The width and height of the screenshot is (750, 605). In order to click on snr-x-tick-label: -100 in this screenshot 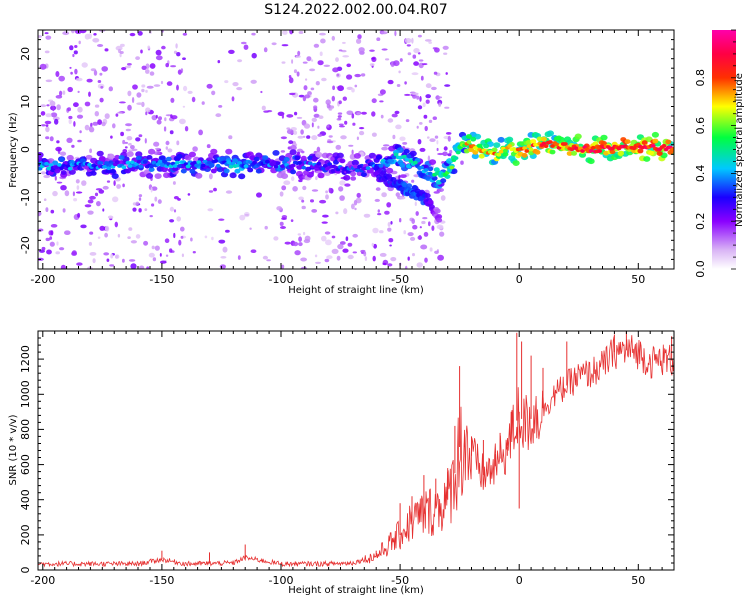, I will do `click(281, 580)`.